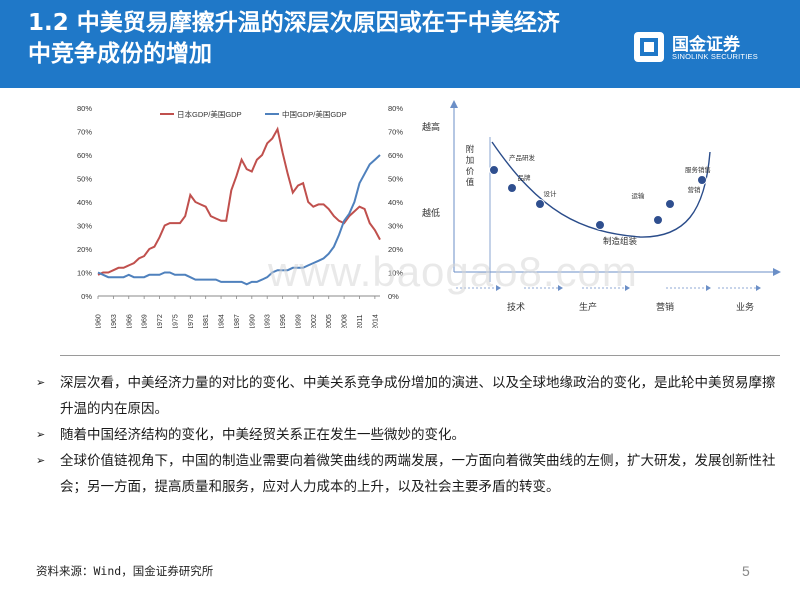 The image size is (800, 600). I want to click on y-tick-label-left: 30%, so click(84, 226).